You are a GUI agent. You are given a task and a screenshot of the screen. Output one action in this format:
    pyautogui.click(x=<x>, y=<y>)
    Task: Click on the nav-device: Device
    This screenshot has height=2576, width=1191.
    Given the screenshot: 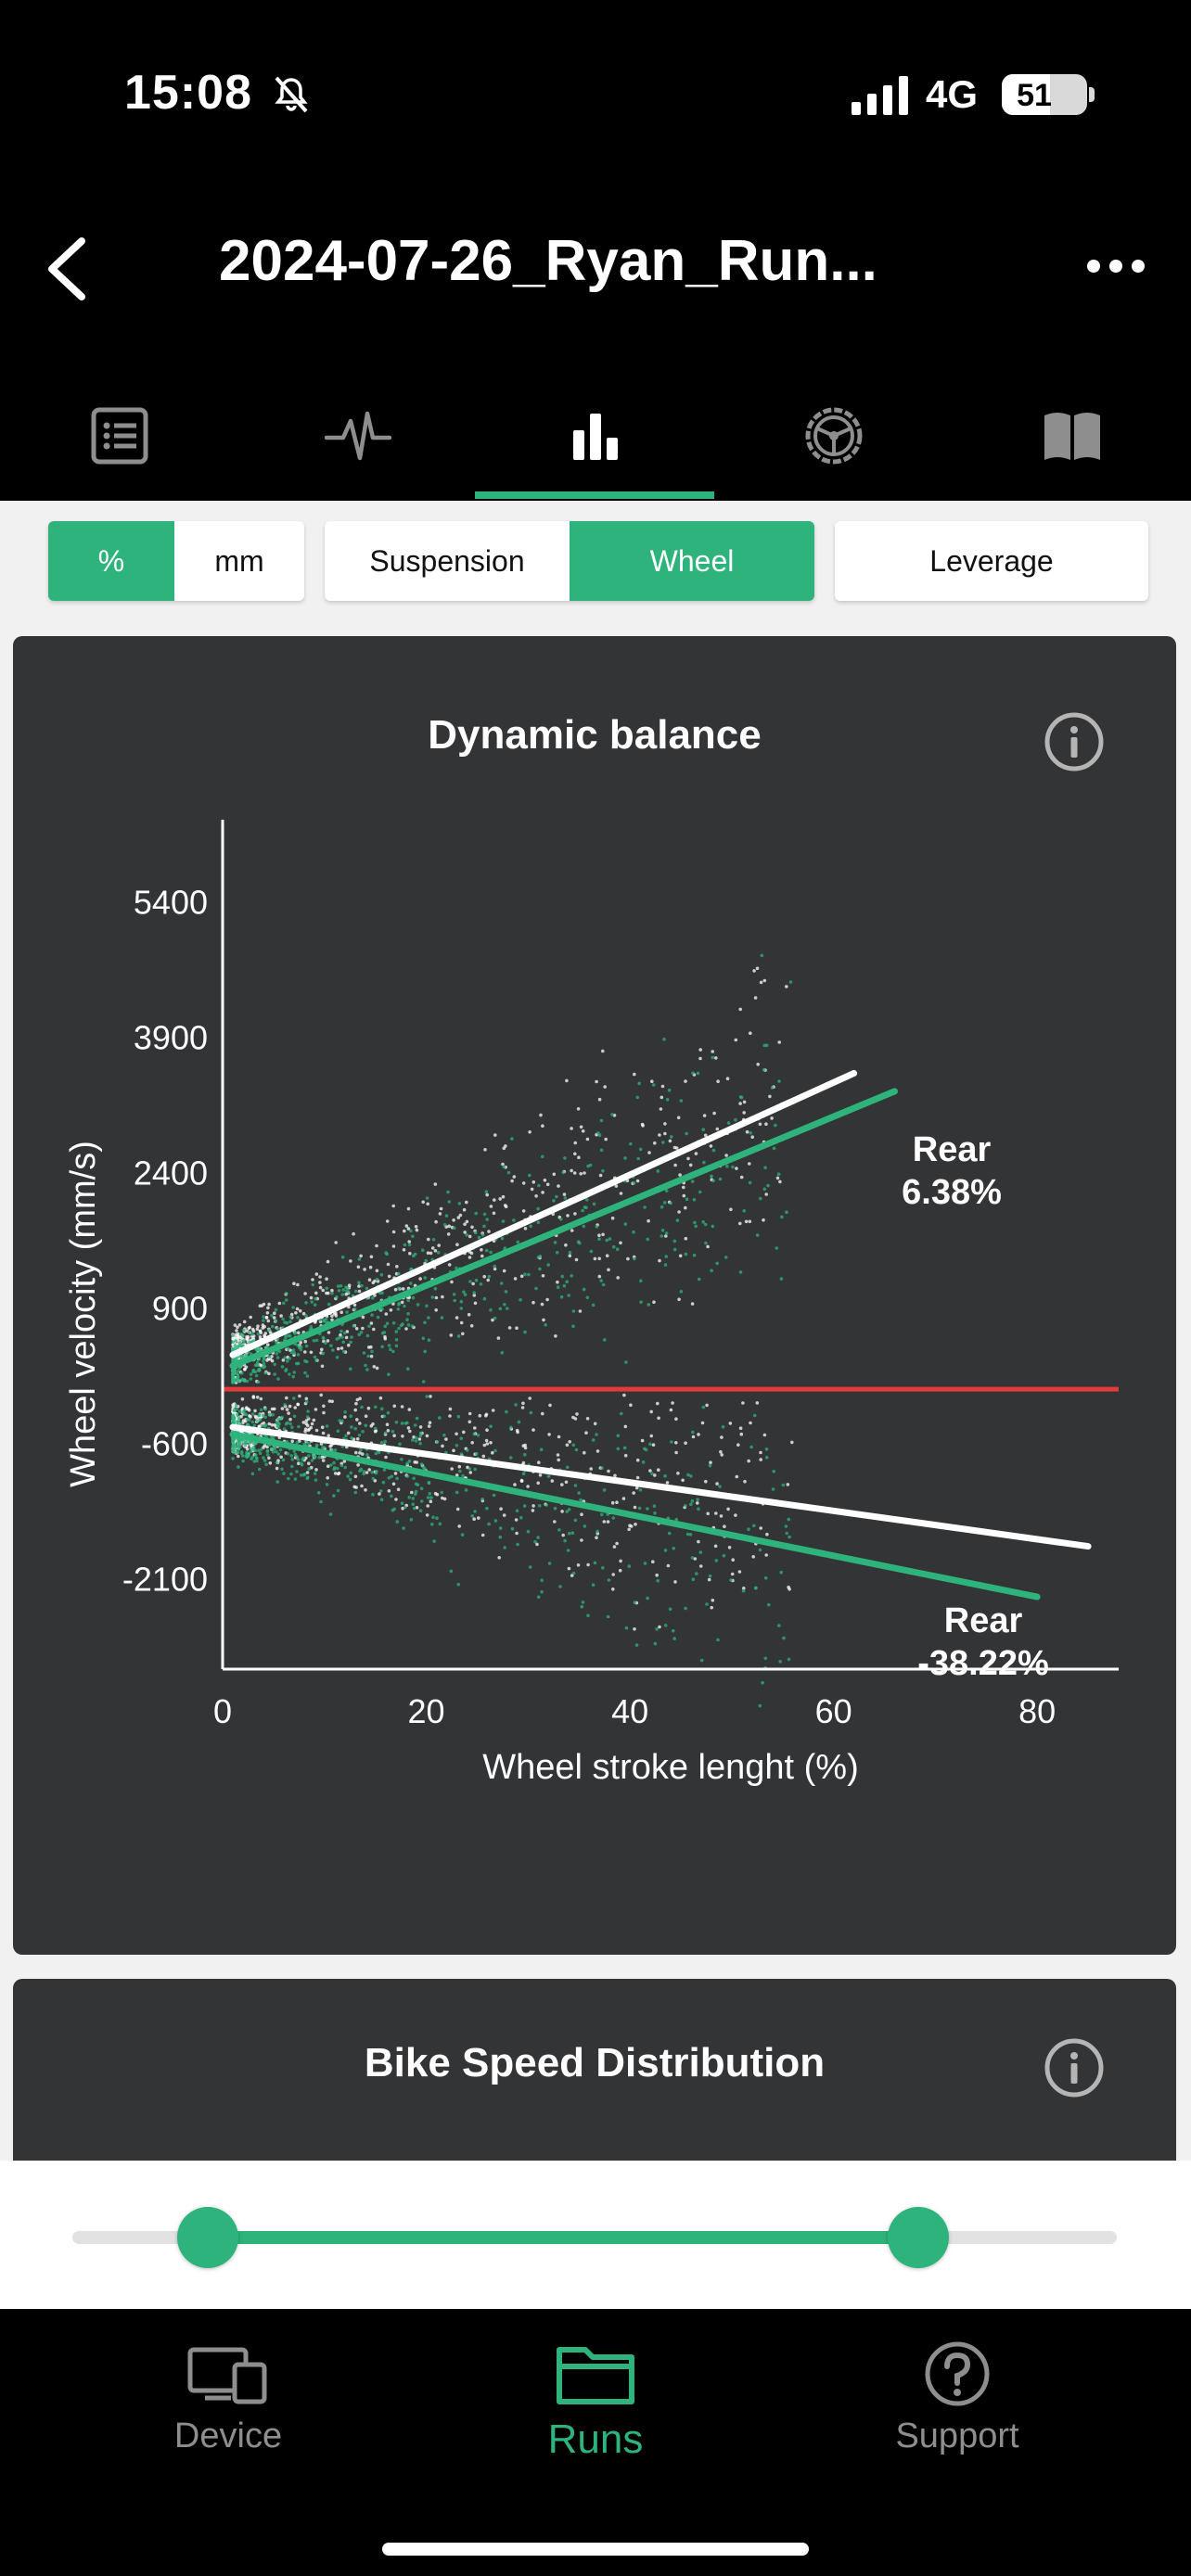 What is the action you would take?
    pyautogui.click(x=228, y=2411)
    